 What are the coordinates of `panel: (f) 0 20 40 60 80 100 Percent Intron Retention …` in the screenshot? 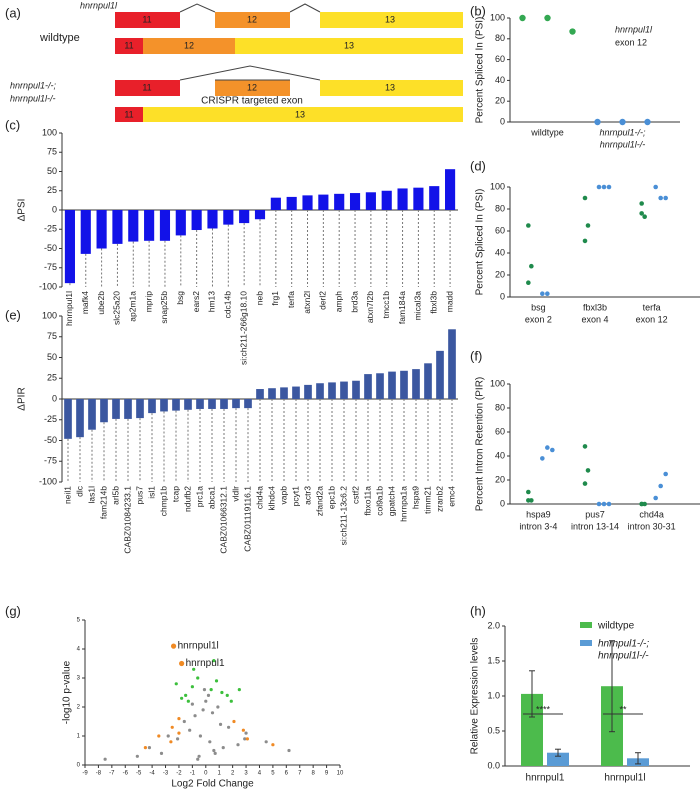 It's located at (585, 439).